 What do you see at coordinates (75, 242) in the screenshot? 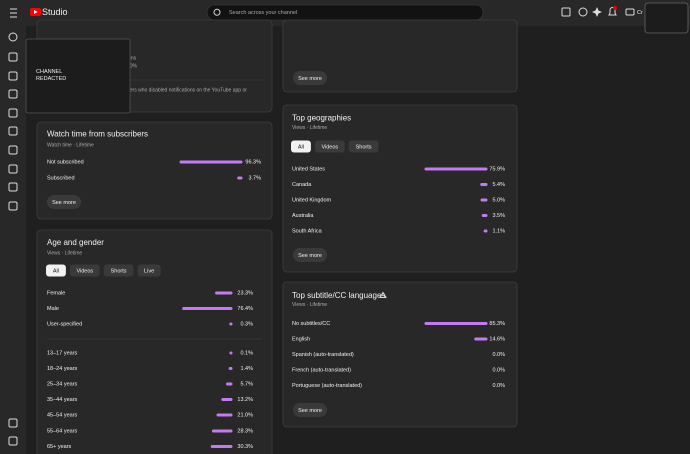
I see `card-title: Age and gender` at bounding box center [75, 242].